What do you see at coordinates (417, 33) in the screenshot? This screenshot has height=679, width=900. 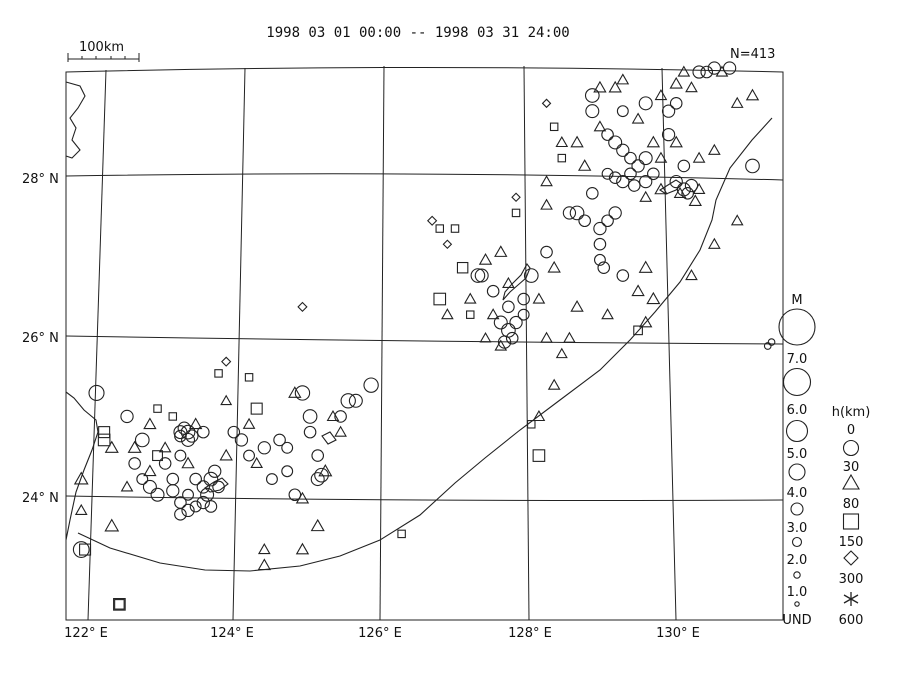 I see `period-title: 1998 03 01 00:00 -- 1998 03 31 24:00` at bounding box center [417, 33].